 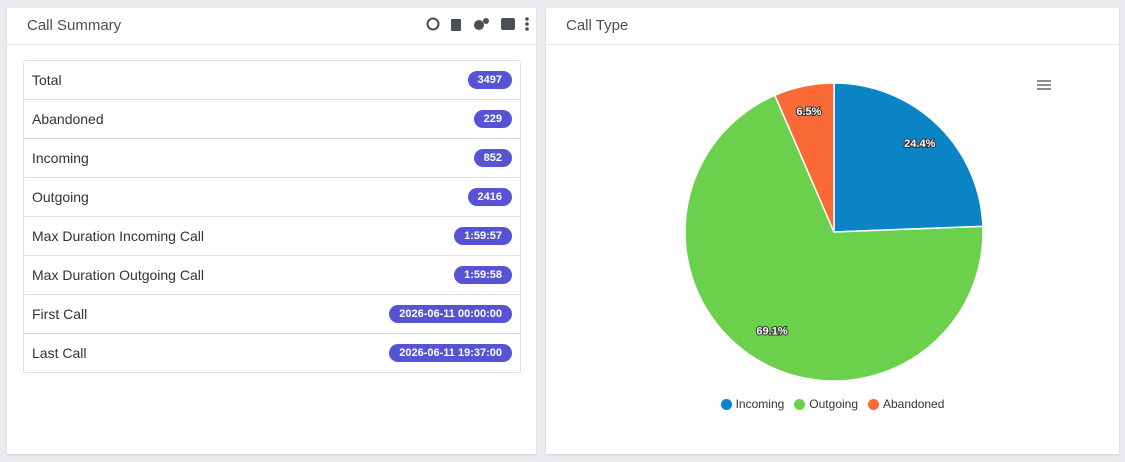 What do you see at coordinates (47, 80) in the screenshot?
I see `row-label: Total` at bounding box center [47, 80].